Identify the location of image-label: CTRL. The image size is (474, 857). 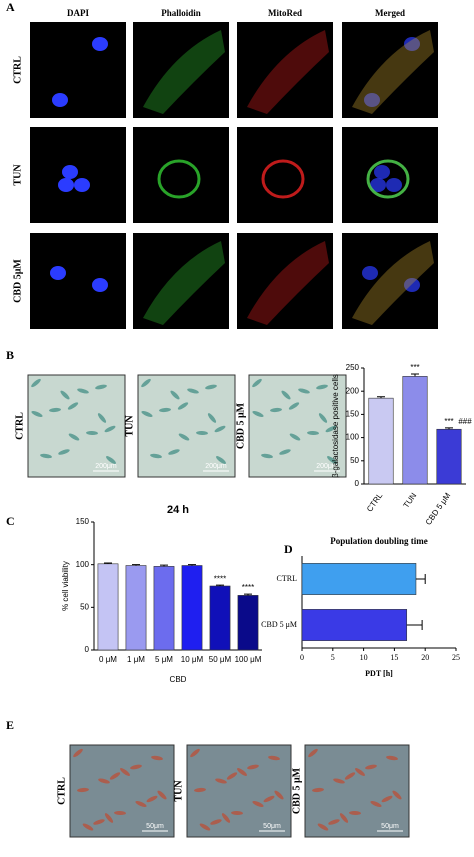
(61, 791).